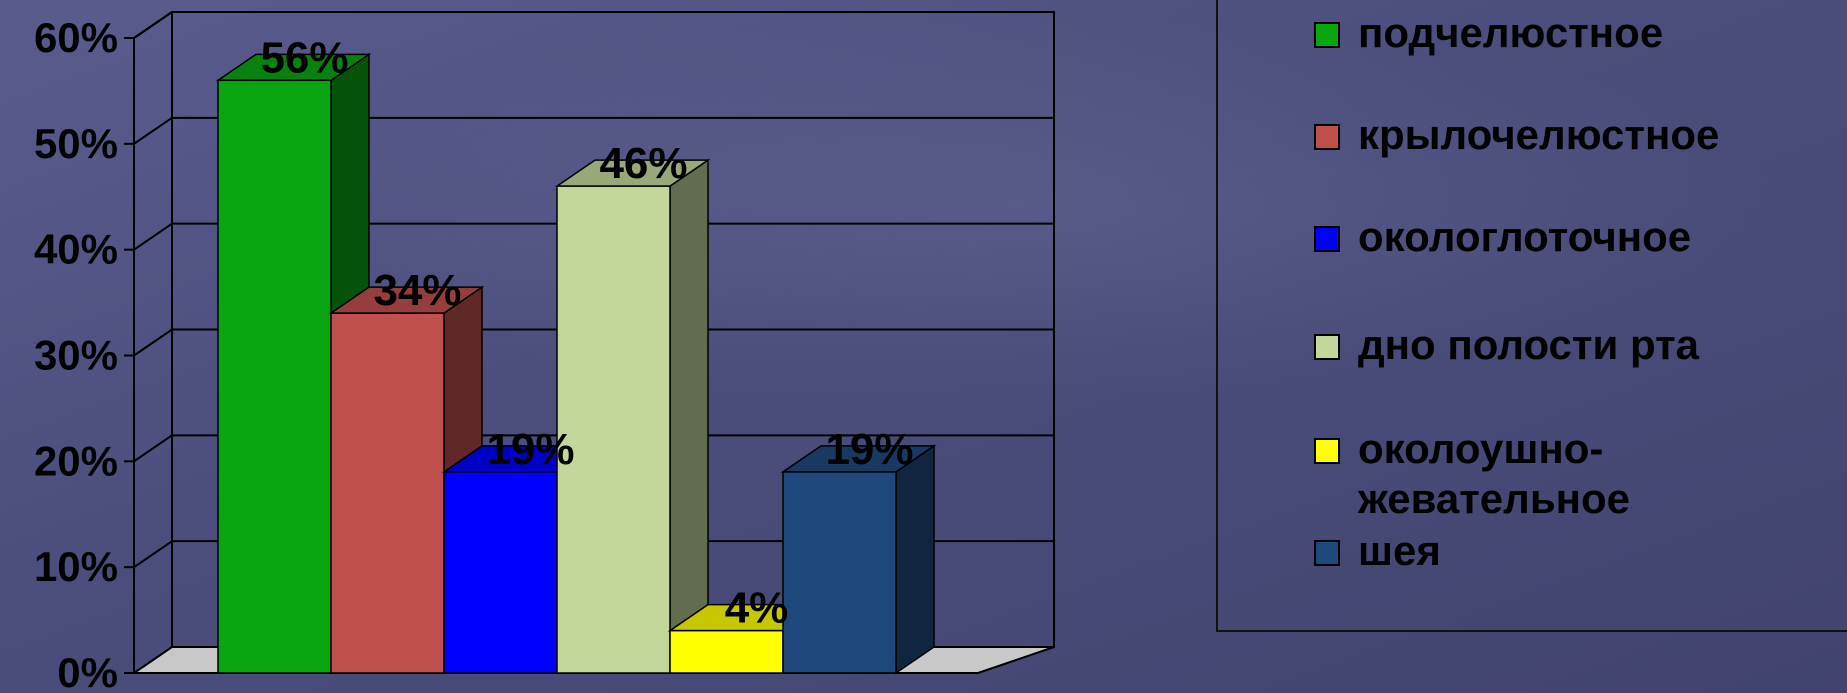 Image resolution: width=1847 pixels, height=693 pixels. What do you see at coordinates (1571, 551) in the screenshot?
I see `legend-item-5: шея` at bounding box center [1571, 551].